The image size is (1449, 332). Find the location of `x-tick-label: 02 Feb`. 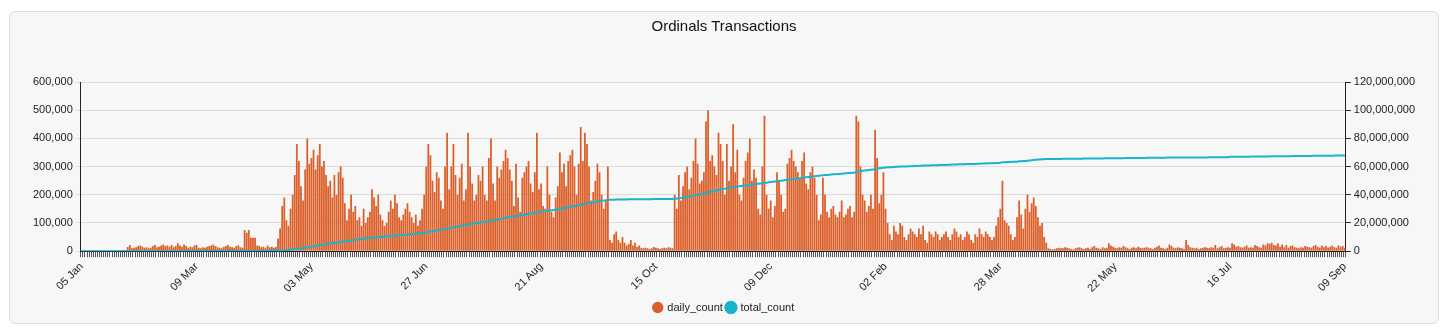

x-tick-label: 02 Feb is located at coordinates (873, 276).